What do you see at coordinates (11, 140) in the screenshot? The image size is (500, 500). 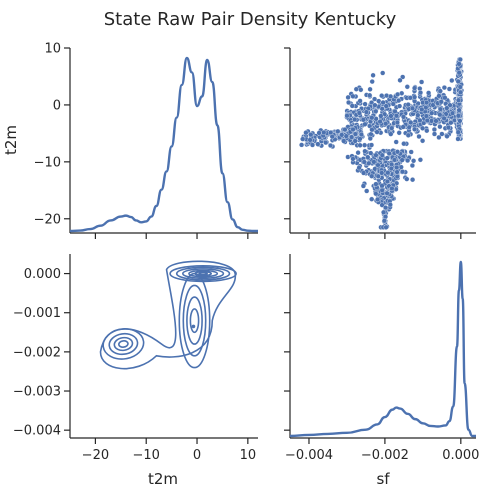 I see `y-axis-label-t2m: t2m` at bounding box center [11, 140].